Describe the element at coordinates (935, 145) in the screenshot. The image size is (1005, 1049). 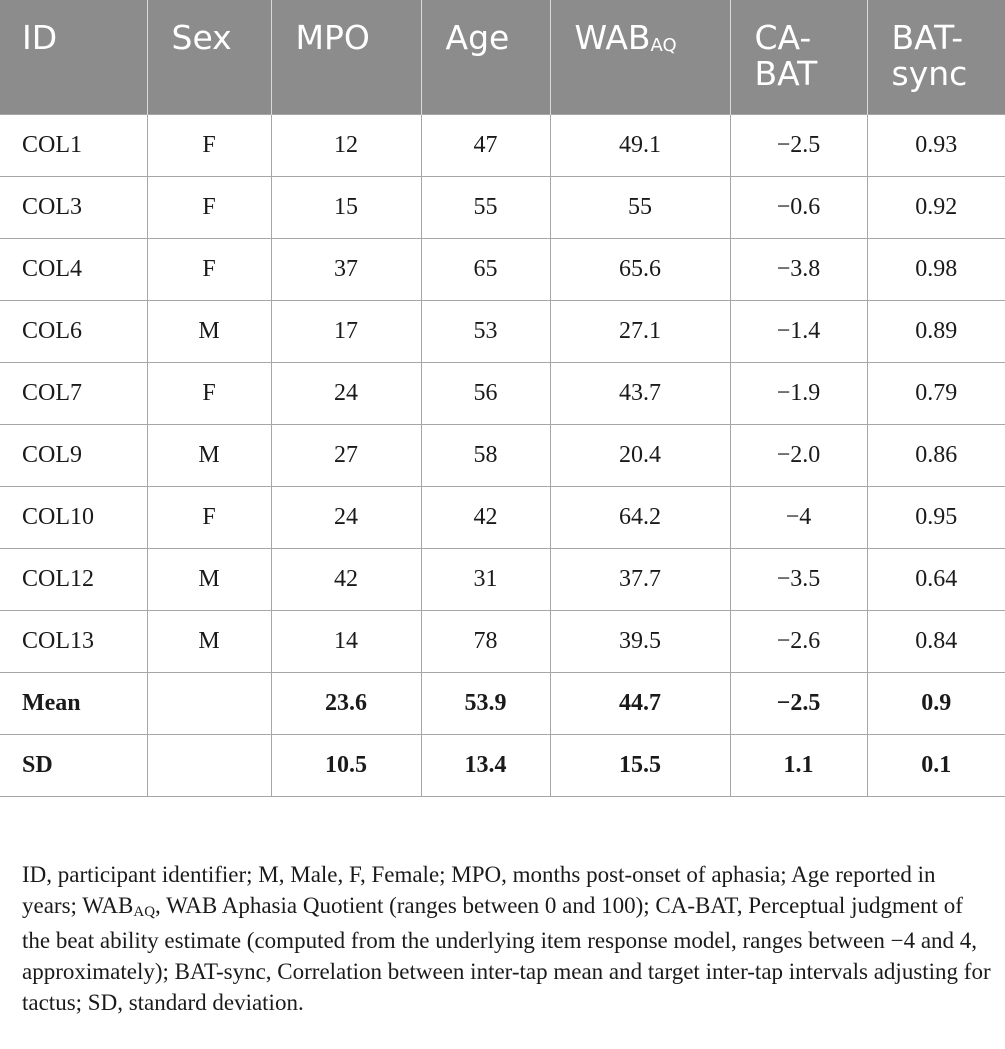
I see `cell-bat-sync: 0.93` at that location.